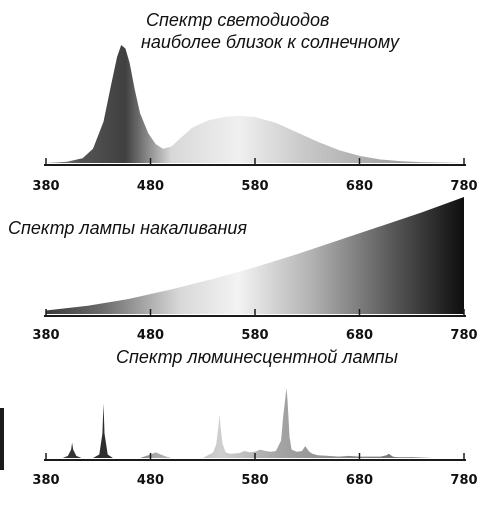 This screenshot has width=484, height=507. I want to click on led-chart-title-line-2: наиболее близок к солнечному, so click(270, 42).